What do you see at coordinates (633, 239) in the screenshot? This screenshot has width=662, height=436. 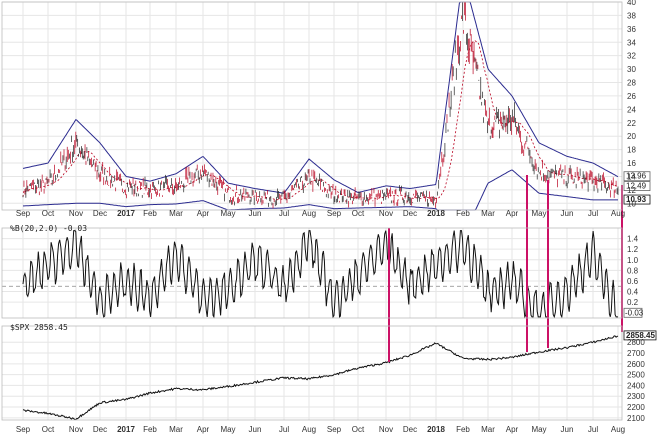 I see `y-tick-label: 1.4` at bounding box center [633, 239].